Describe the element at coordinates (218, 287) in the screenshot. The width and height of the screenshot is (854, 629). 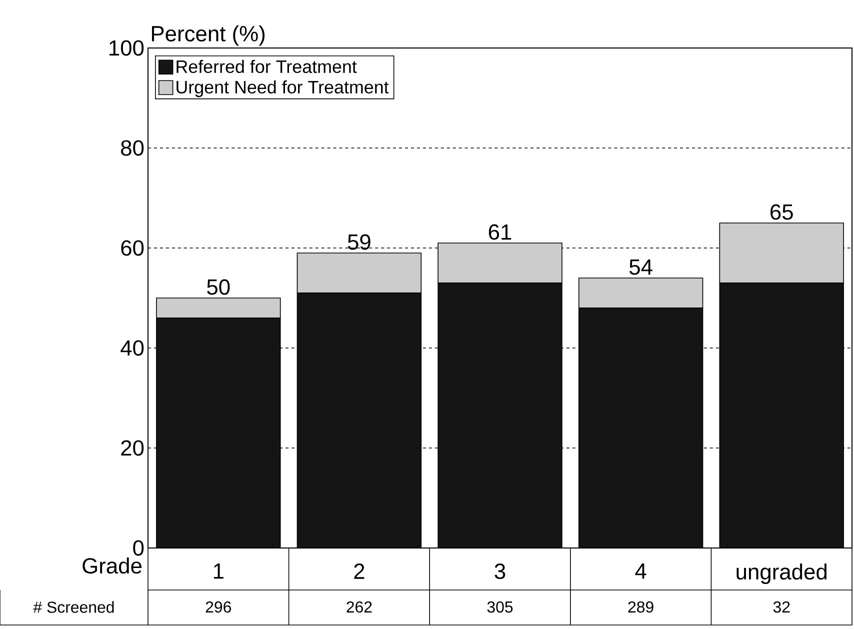
I see `total-label: 50` at that location.